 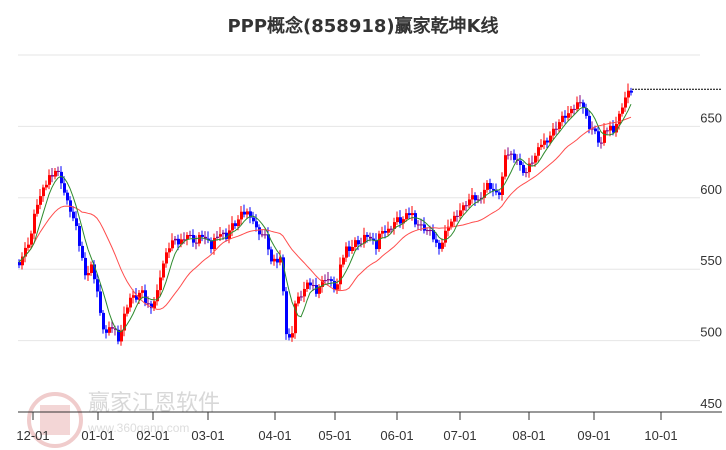 I want to click on y-axis: 450 500 550 600 650, so click(x=711, y=260).